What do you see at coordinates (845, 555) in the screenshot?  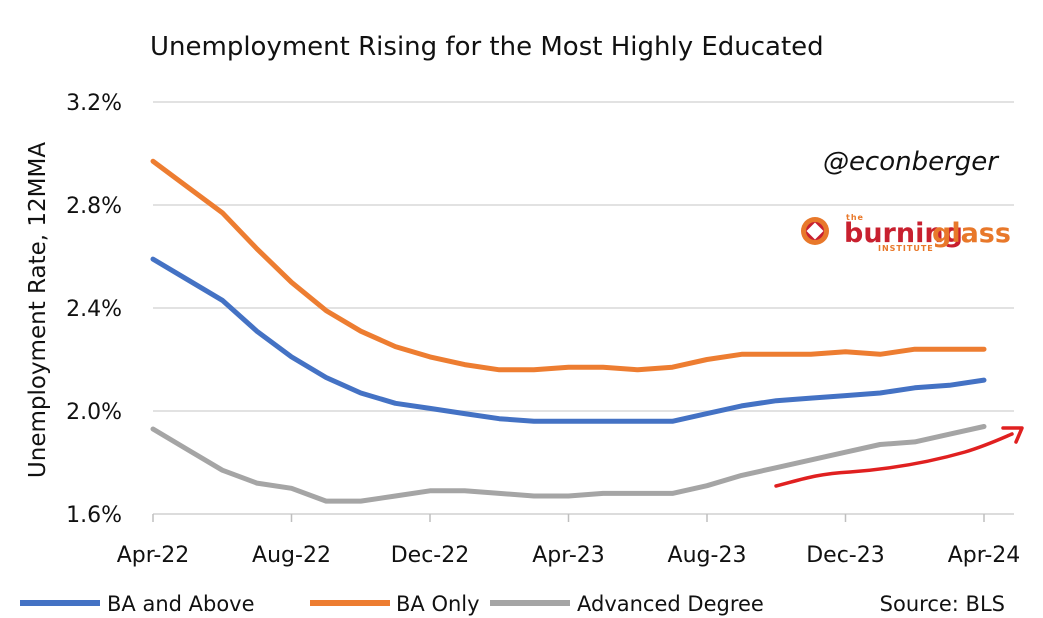 I see `x-tick-label: Dec-23` at bounding box center [845, 555].